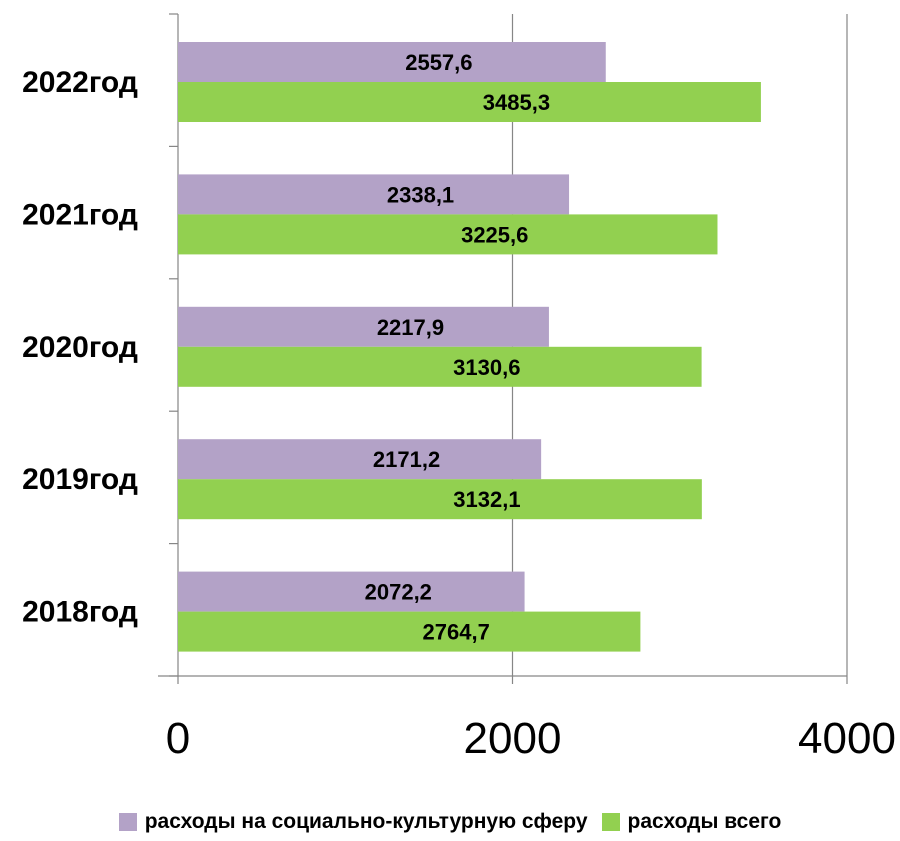  I want to click on x-tick-labels: 0 2000 4000, so click(531, 738).